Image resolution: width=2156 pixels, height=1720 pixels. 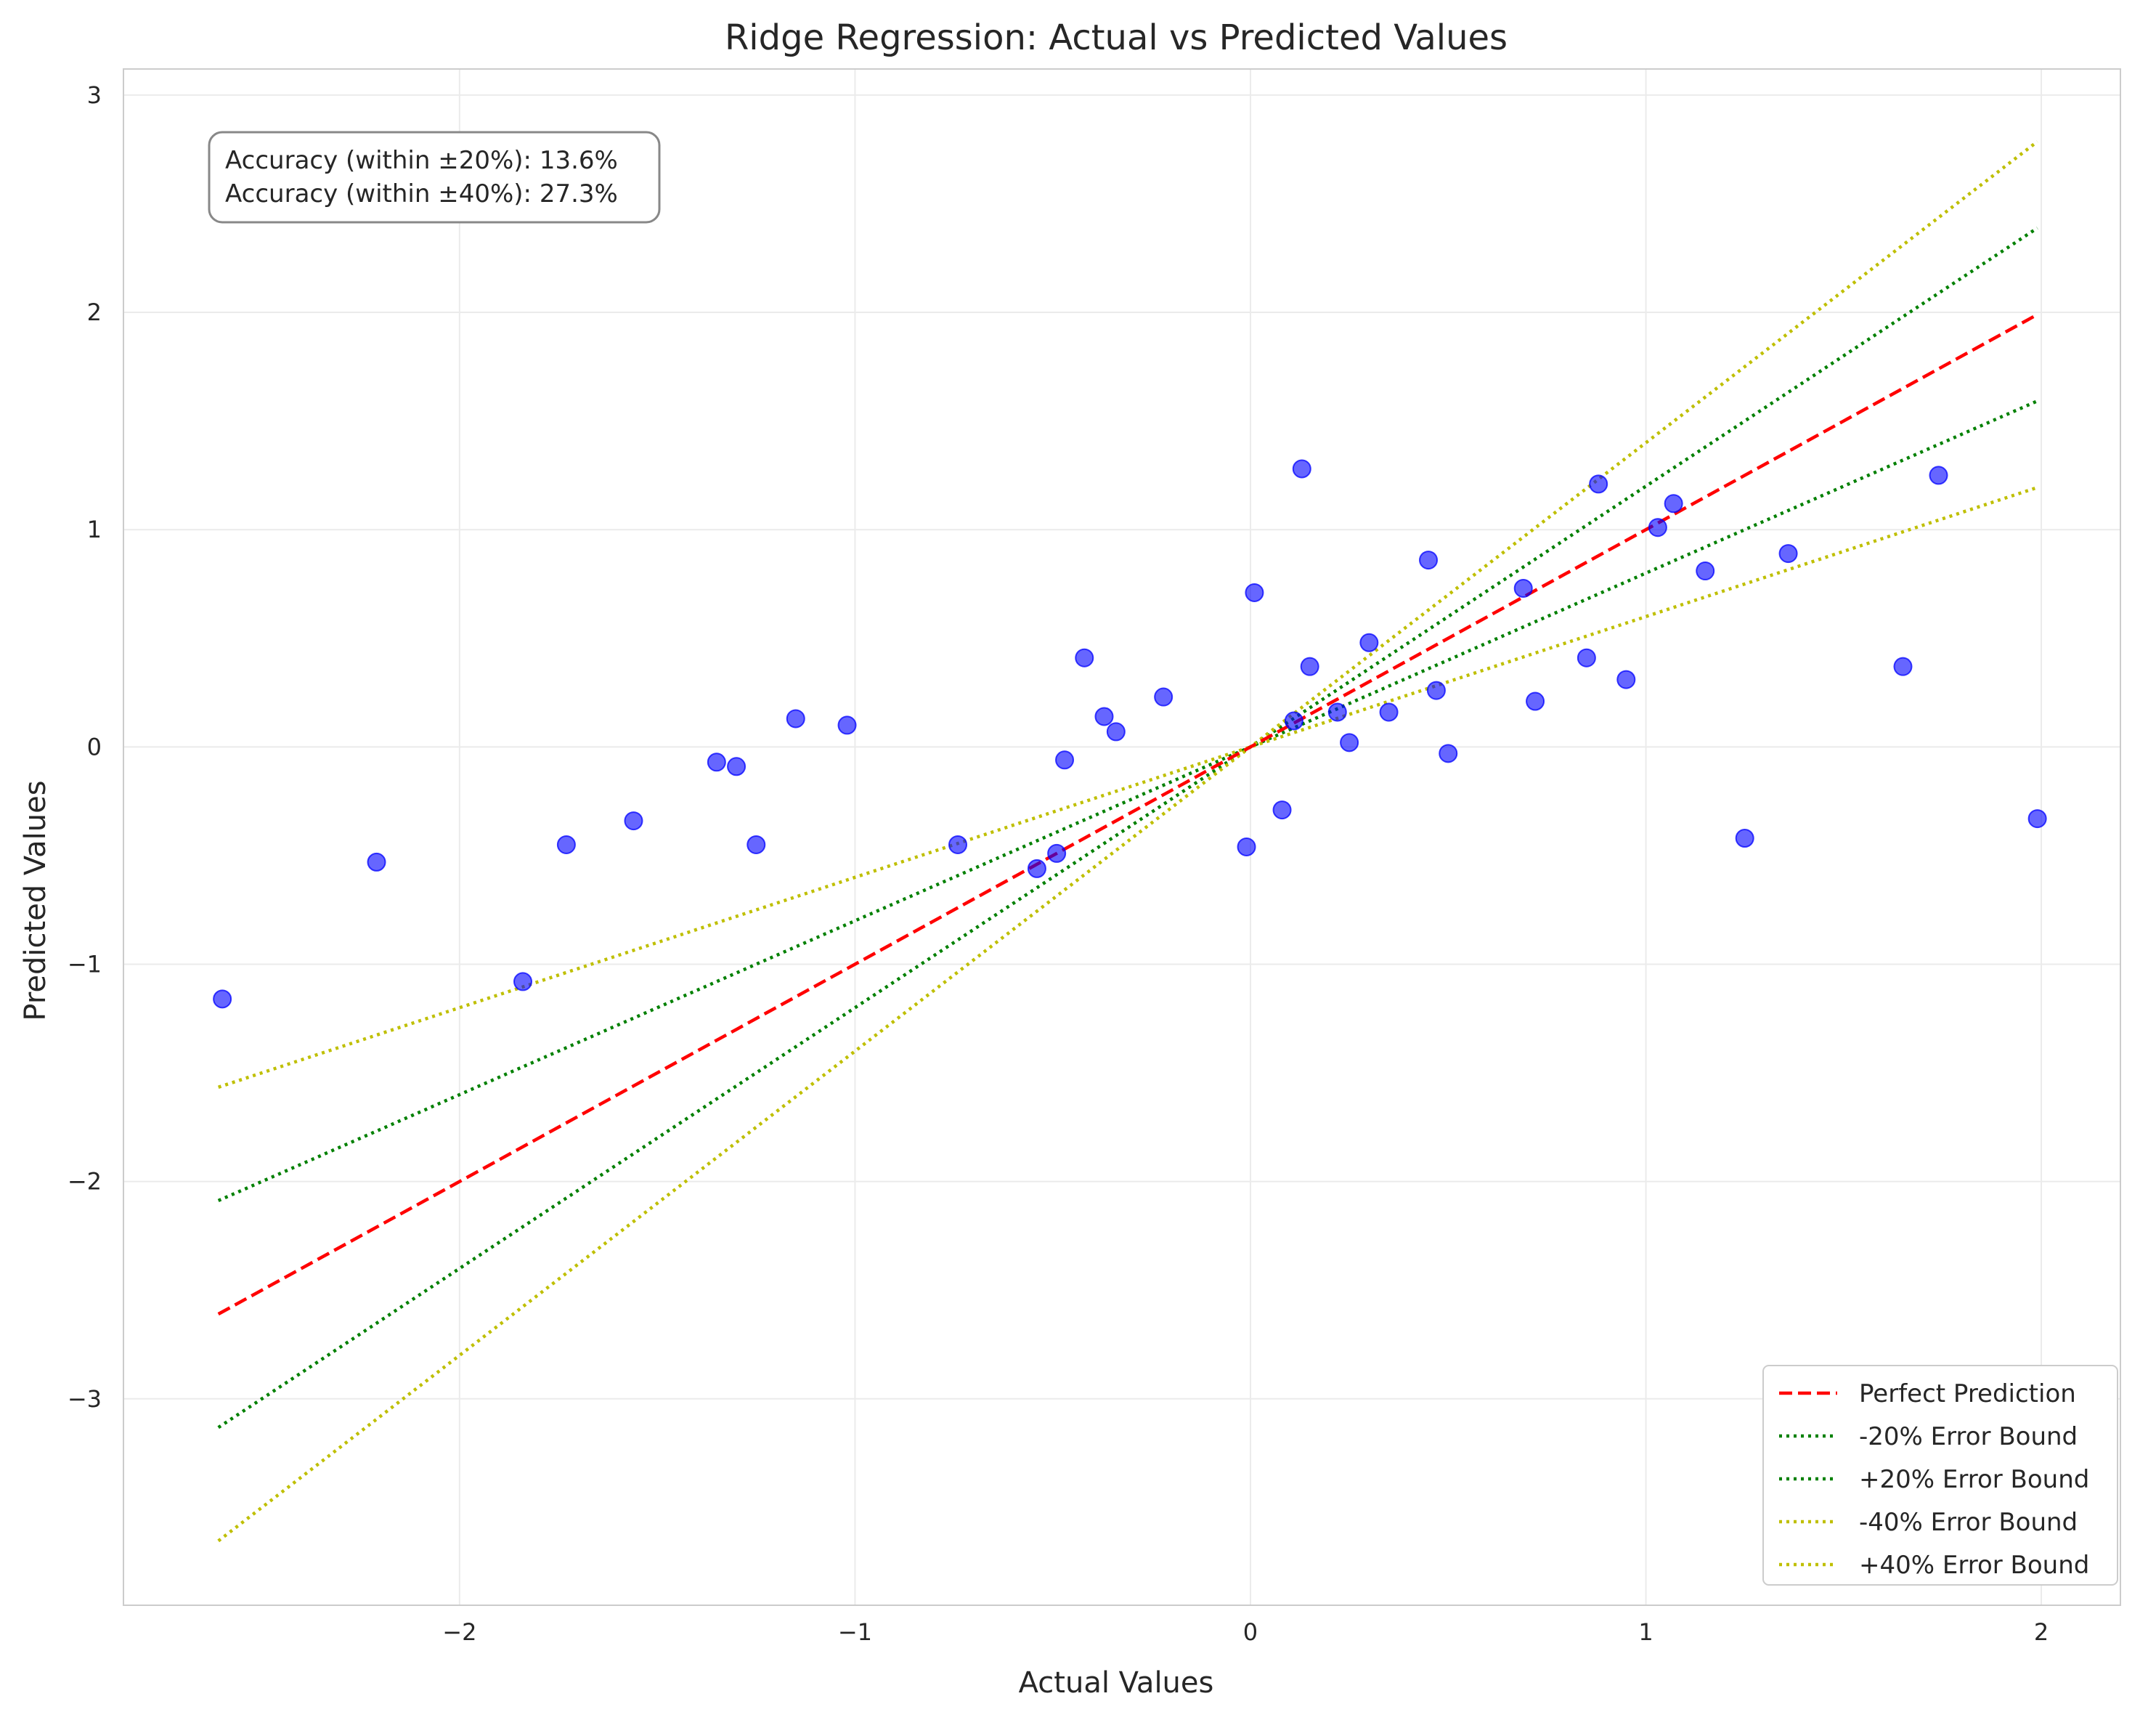 What do you see at coordinates (421, 194) in the screenshot?
I see `annotation-line-40: Accuracy (within ±40%): 27.3%` at bounding box center [421, 194].